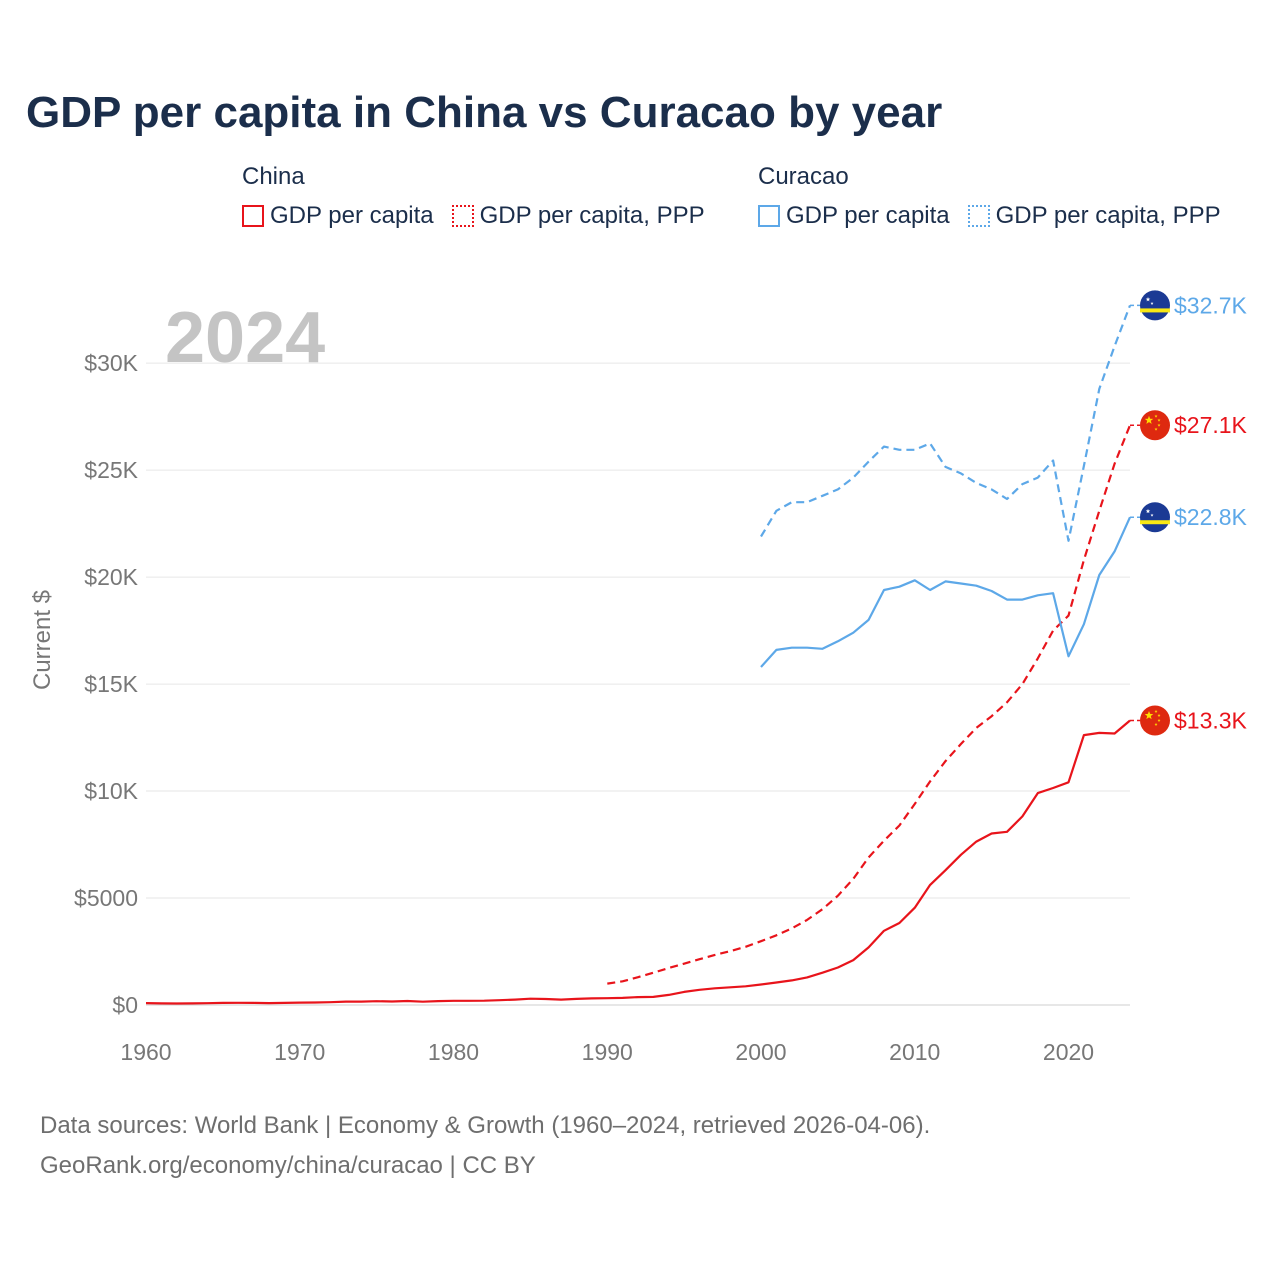 Image resolution: width=1280 pixels, height=1280 pixels. I want to click on legend-item-curacao-gdp: GDP per capita, so click(854, 216).